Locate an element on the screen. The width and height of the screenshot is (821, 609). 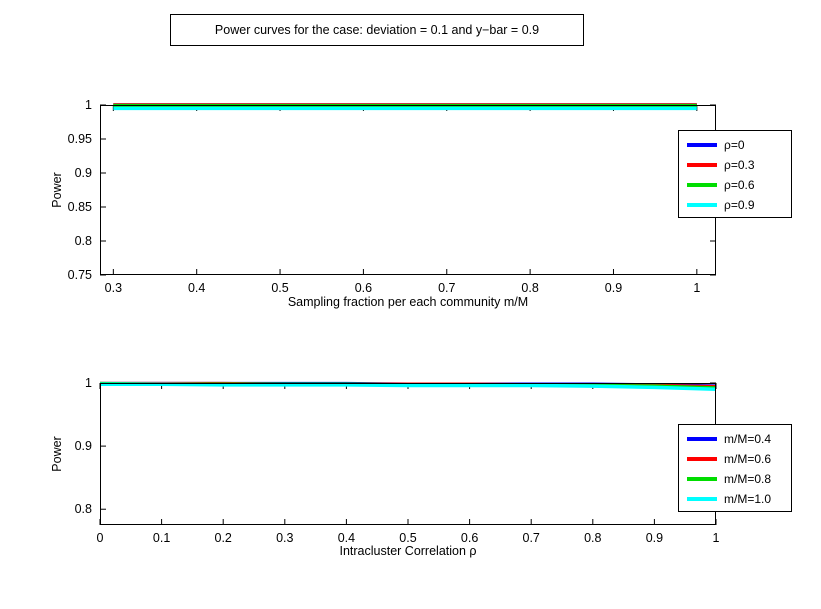
legend-item: ρ=0 is located at coordinates (739, 145).